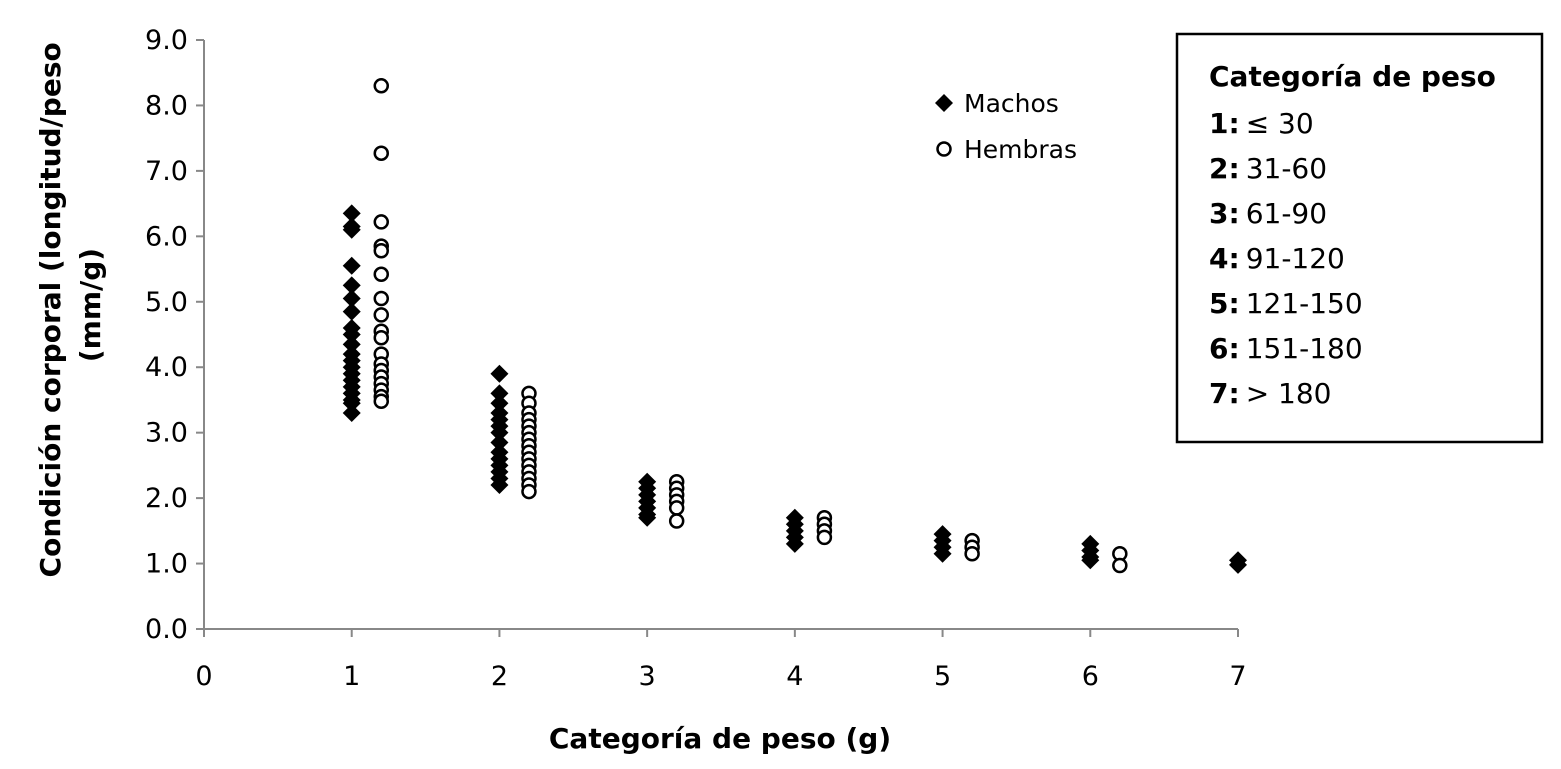  What do you see at coordinates (166, 105) in the screenshot?
I see `y-tick-label: 8.0` at bounding box center [166, 105].